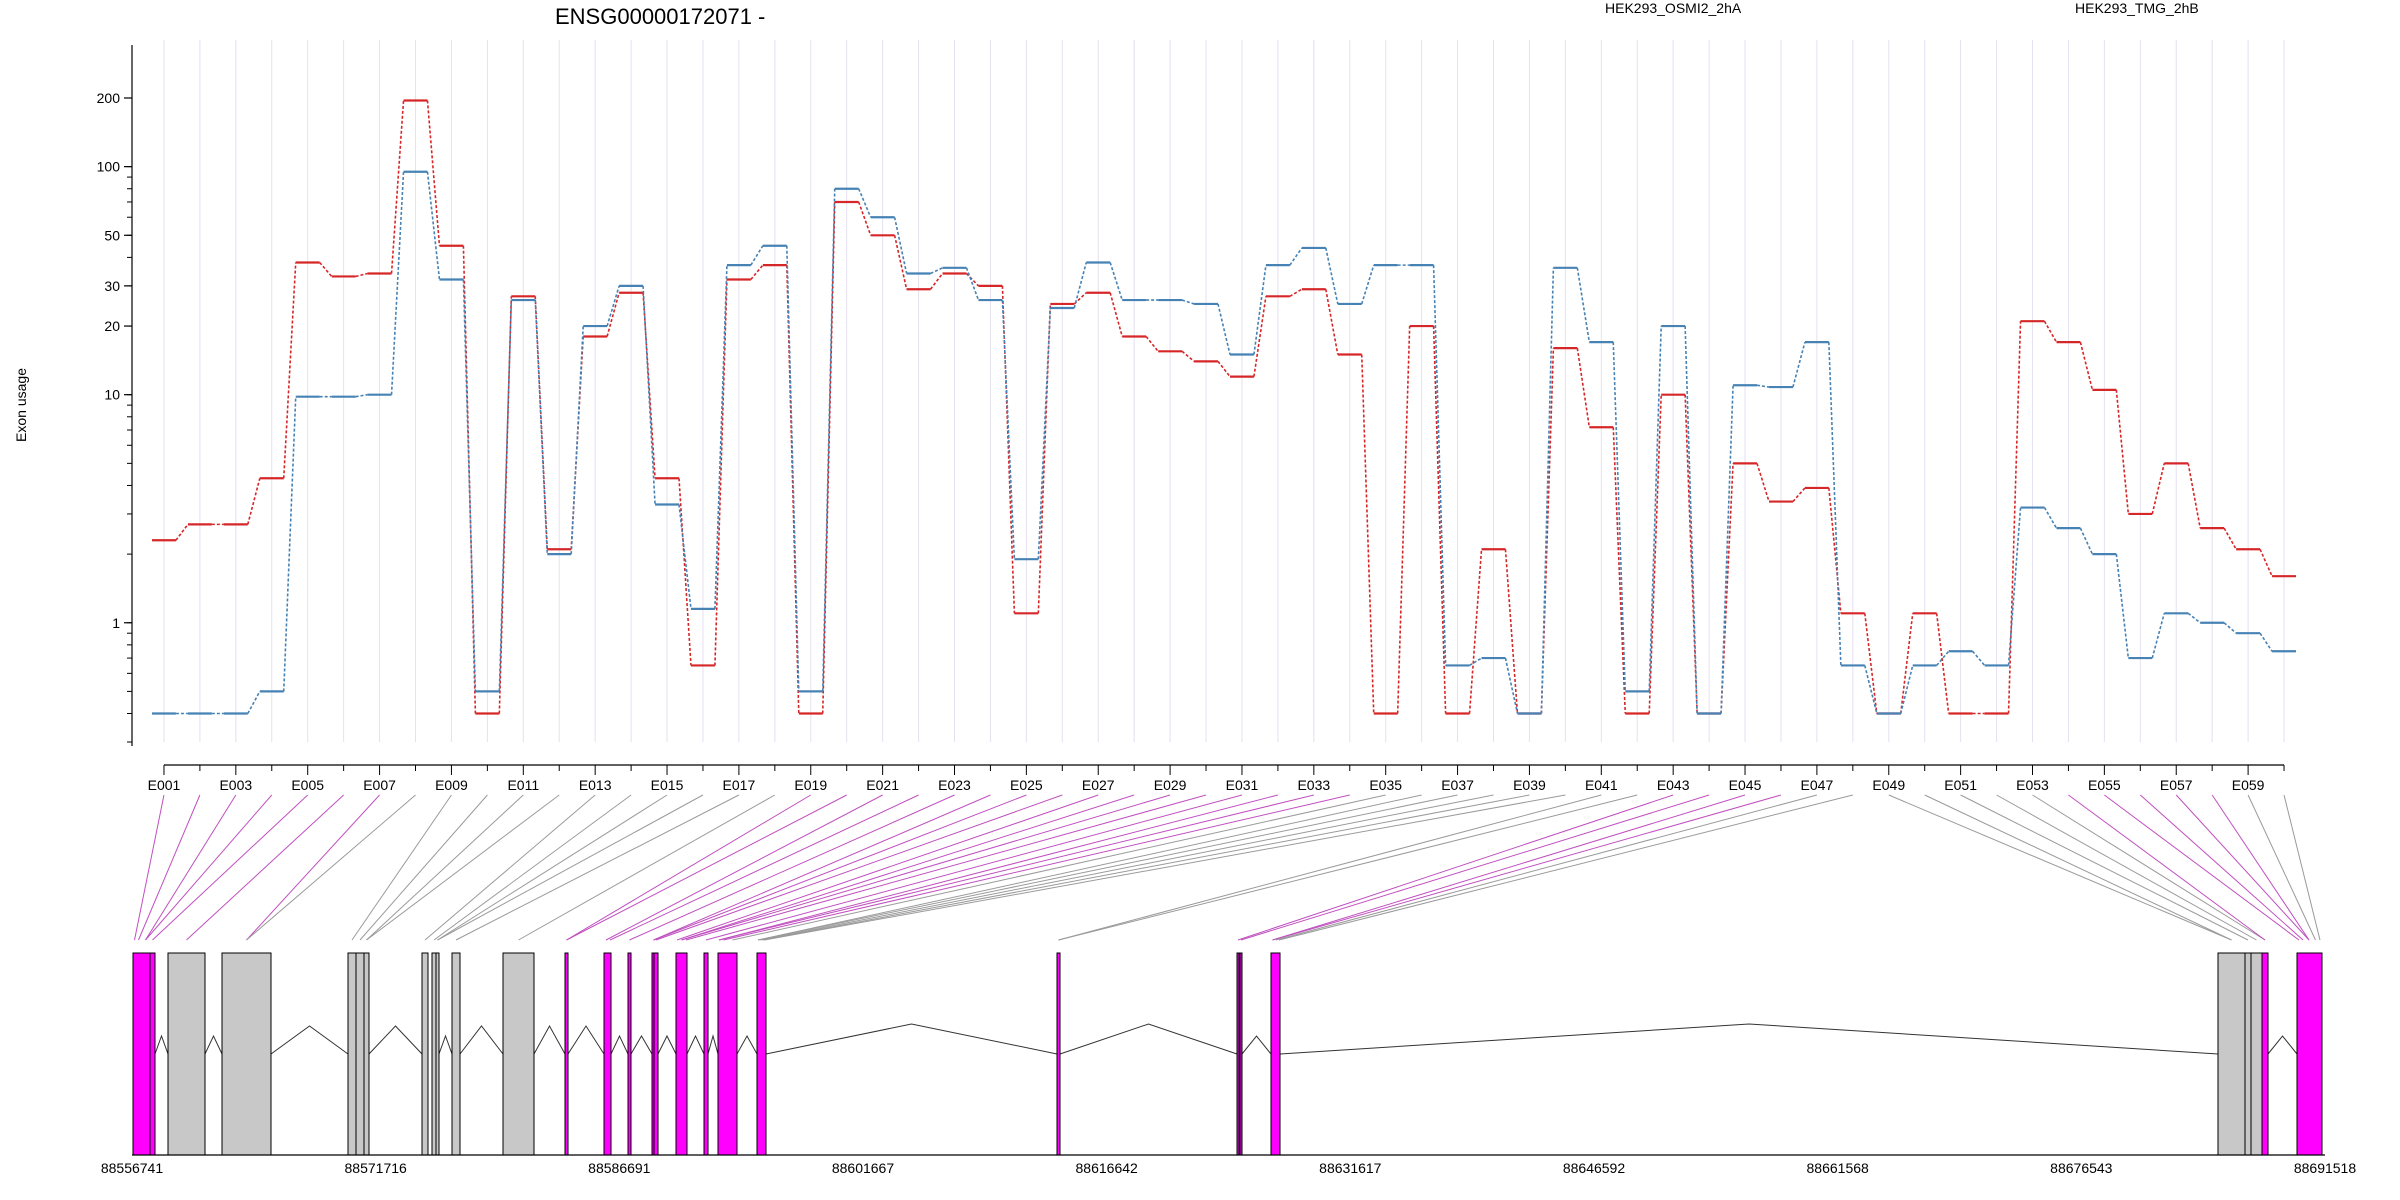 This screenshot has height=1200, width=2400. Describe the element at coordinates (1529, 785) in the screenshot. I see `x-tick-label: E039` at that location.